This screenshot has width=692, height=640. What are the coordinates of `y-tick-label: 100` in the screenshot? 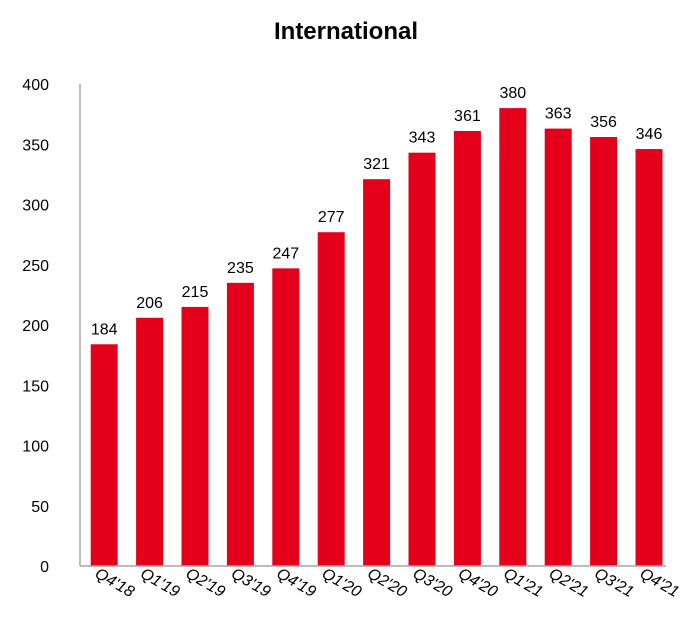 It's located at (35, 447).